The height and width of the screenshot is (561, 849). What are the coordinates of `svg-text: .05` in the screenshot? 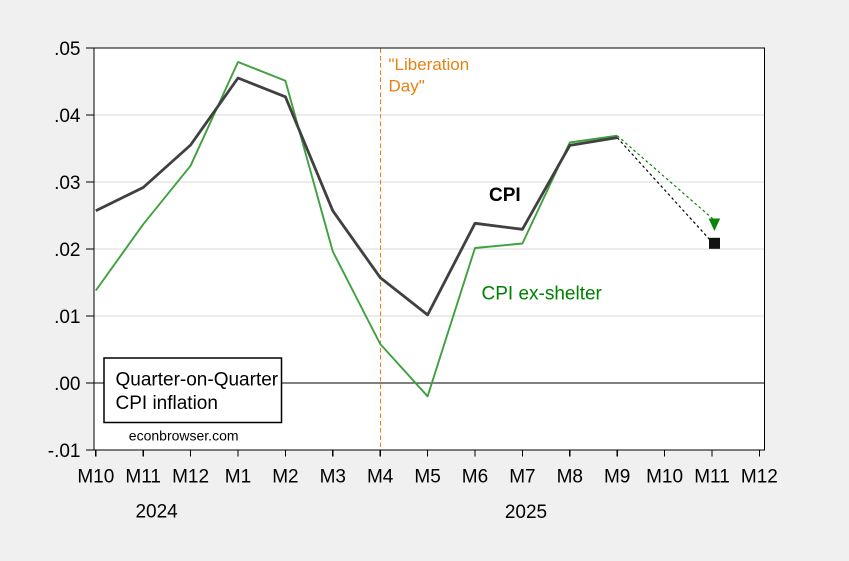 It's located at (67, 49).